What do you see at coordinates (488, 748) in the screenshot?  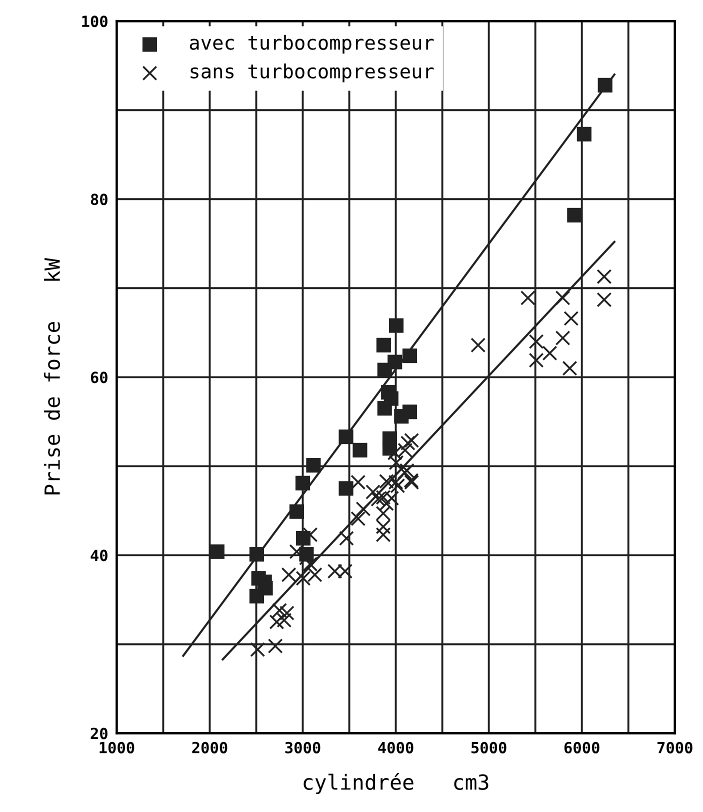 I see `x-tick-label: 5000` at bounding box center [488, 748].